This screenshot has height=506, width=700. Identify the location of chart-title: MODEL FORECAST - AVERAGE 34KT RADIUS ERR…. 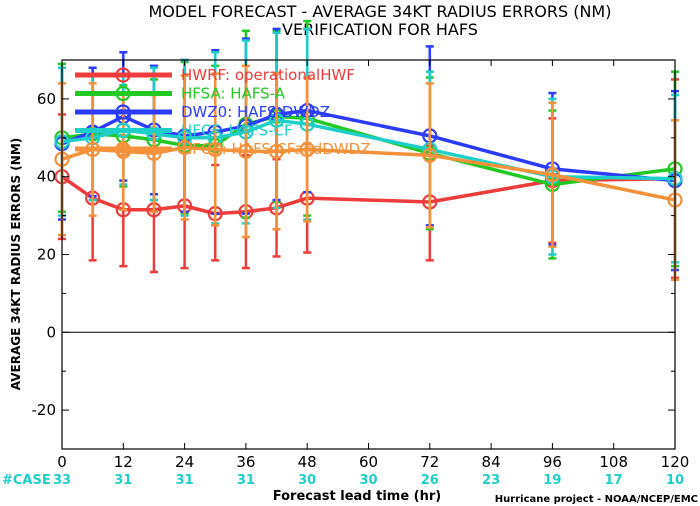
(380, 11).